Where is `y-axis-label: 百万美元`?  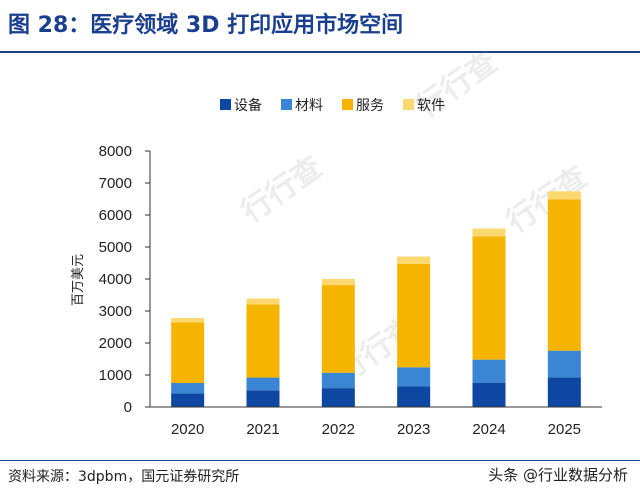
y-axis-label: 百万美元 is located at coordinates (78, 280).